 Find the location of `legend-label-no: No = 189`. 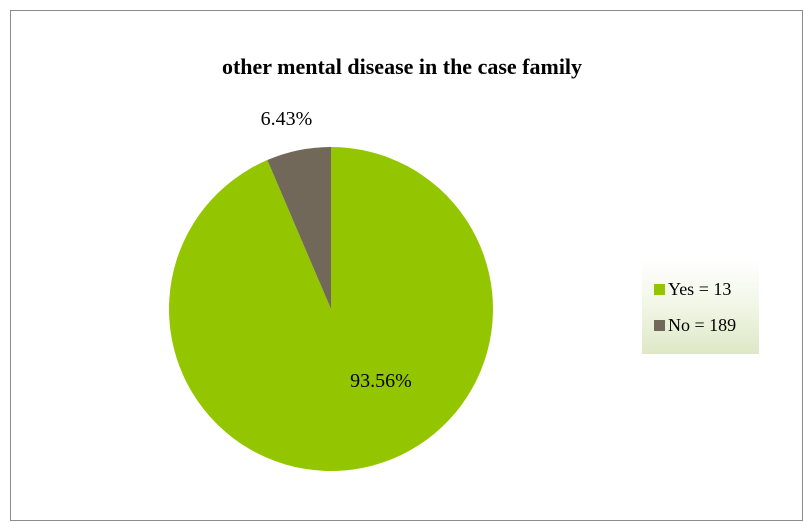

legend-label-no: No = 189 is located at coordinates (702, 324).